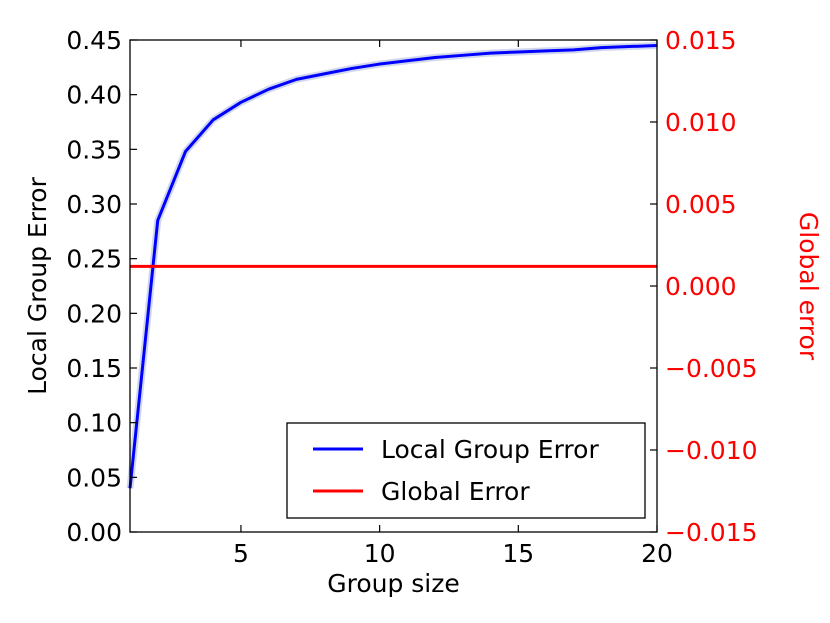 The width and height of the screenshot is (830, 623). I want to click on legend: Local Group Error Global Error, so click(466, 470).